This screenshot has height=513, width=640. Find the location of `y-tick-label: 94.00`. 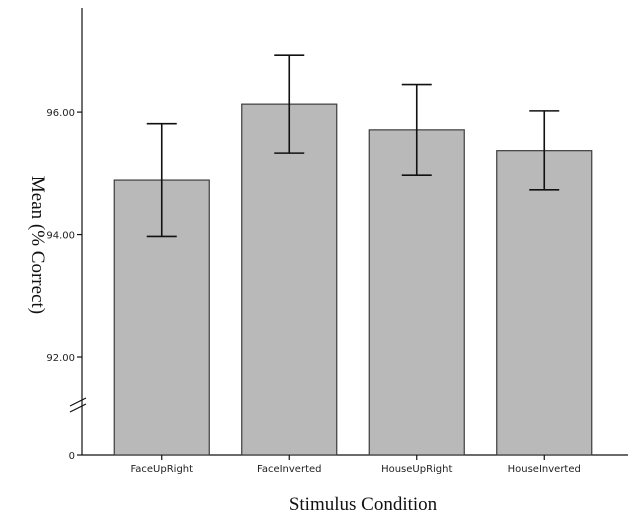

y-tick-label: 94.00 is located at coordinates (60, 236).